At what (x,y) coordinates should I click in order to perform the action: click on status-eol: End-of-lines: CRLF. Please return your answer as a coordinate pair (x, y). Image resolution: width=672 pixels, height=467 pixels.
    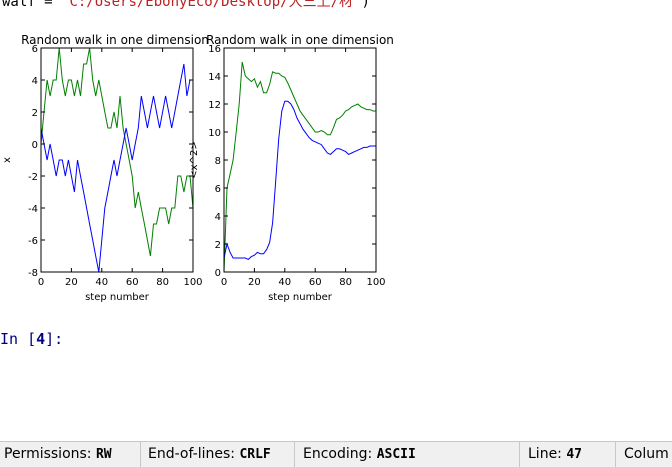
    Looking at the image, I should click on (209, 454).